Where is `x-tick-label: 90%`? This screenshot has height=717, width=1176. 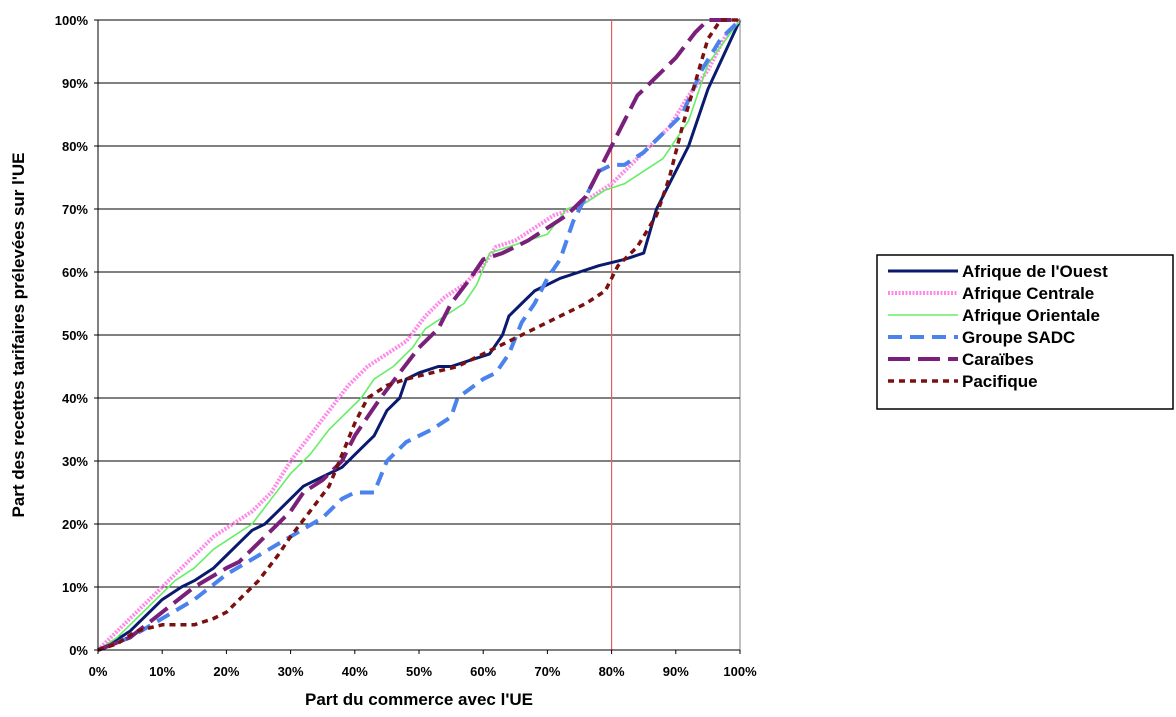 x-tick-label: 90% is located at coordinates (676, 671).